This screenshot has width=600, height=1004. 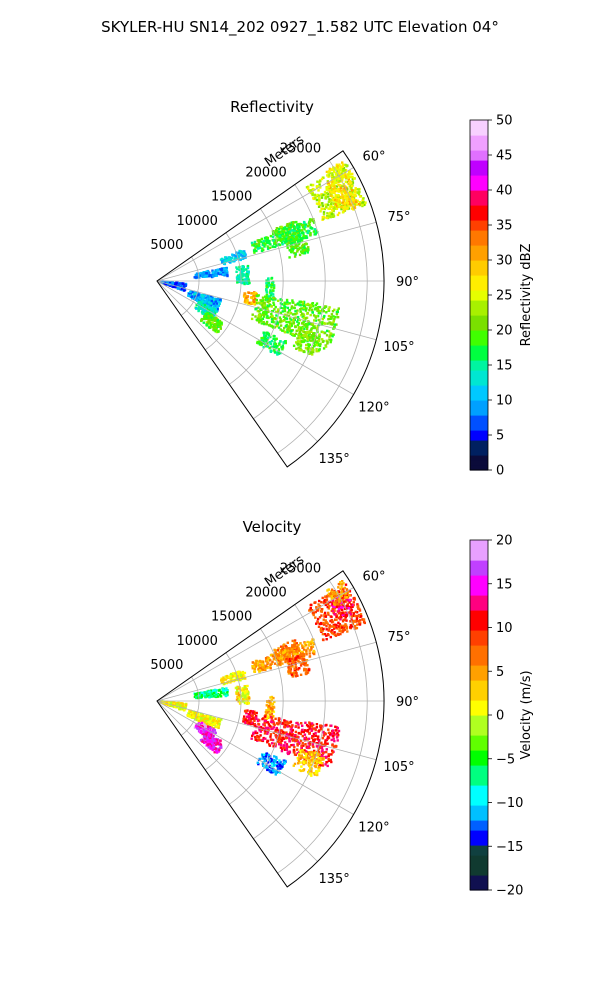 I want to click on colorbar-tick-label: 50, so click(x=504, y=121).